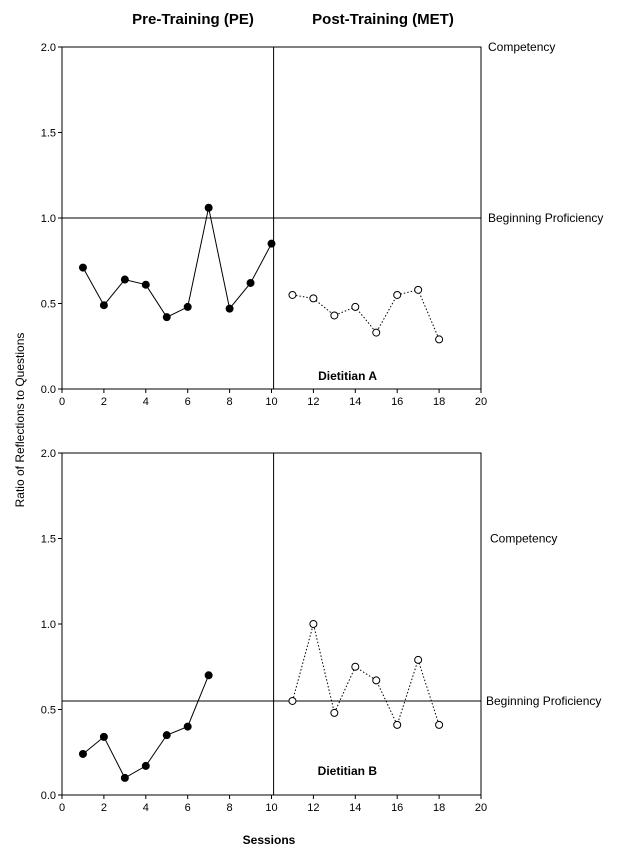  Describe the element at coordinates (366, 675) in the screenshot. I see `post-training-line` at that location.